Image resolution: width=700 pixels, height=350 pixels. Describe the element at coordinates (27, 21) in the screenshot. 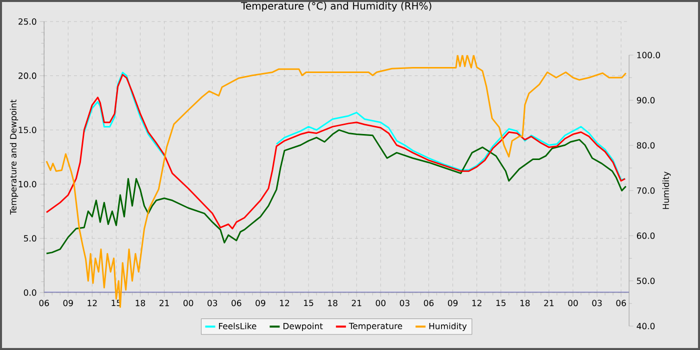

I see `y-tick-label: 25.0` at that location.